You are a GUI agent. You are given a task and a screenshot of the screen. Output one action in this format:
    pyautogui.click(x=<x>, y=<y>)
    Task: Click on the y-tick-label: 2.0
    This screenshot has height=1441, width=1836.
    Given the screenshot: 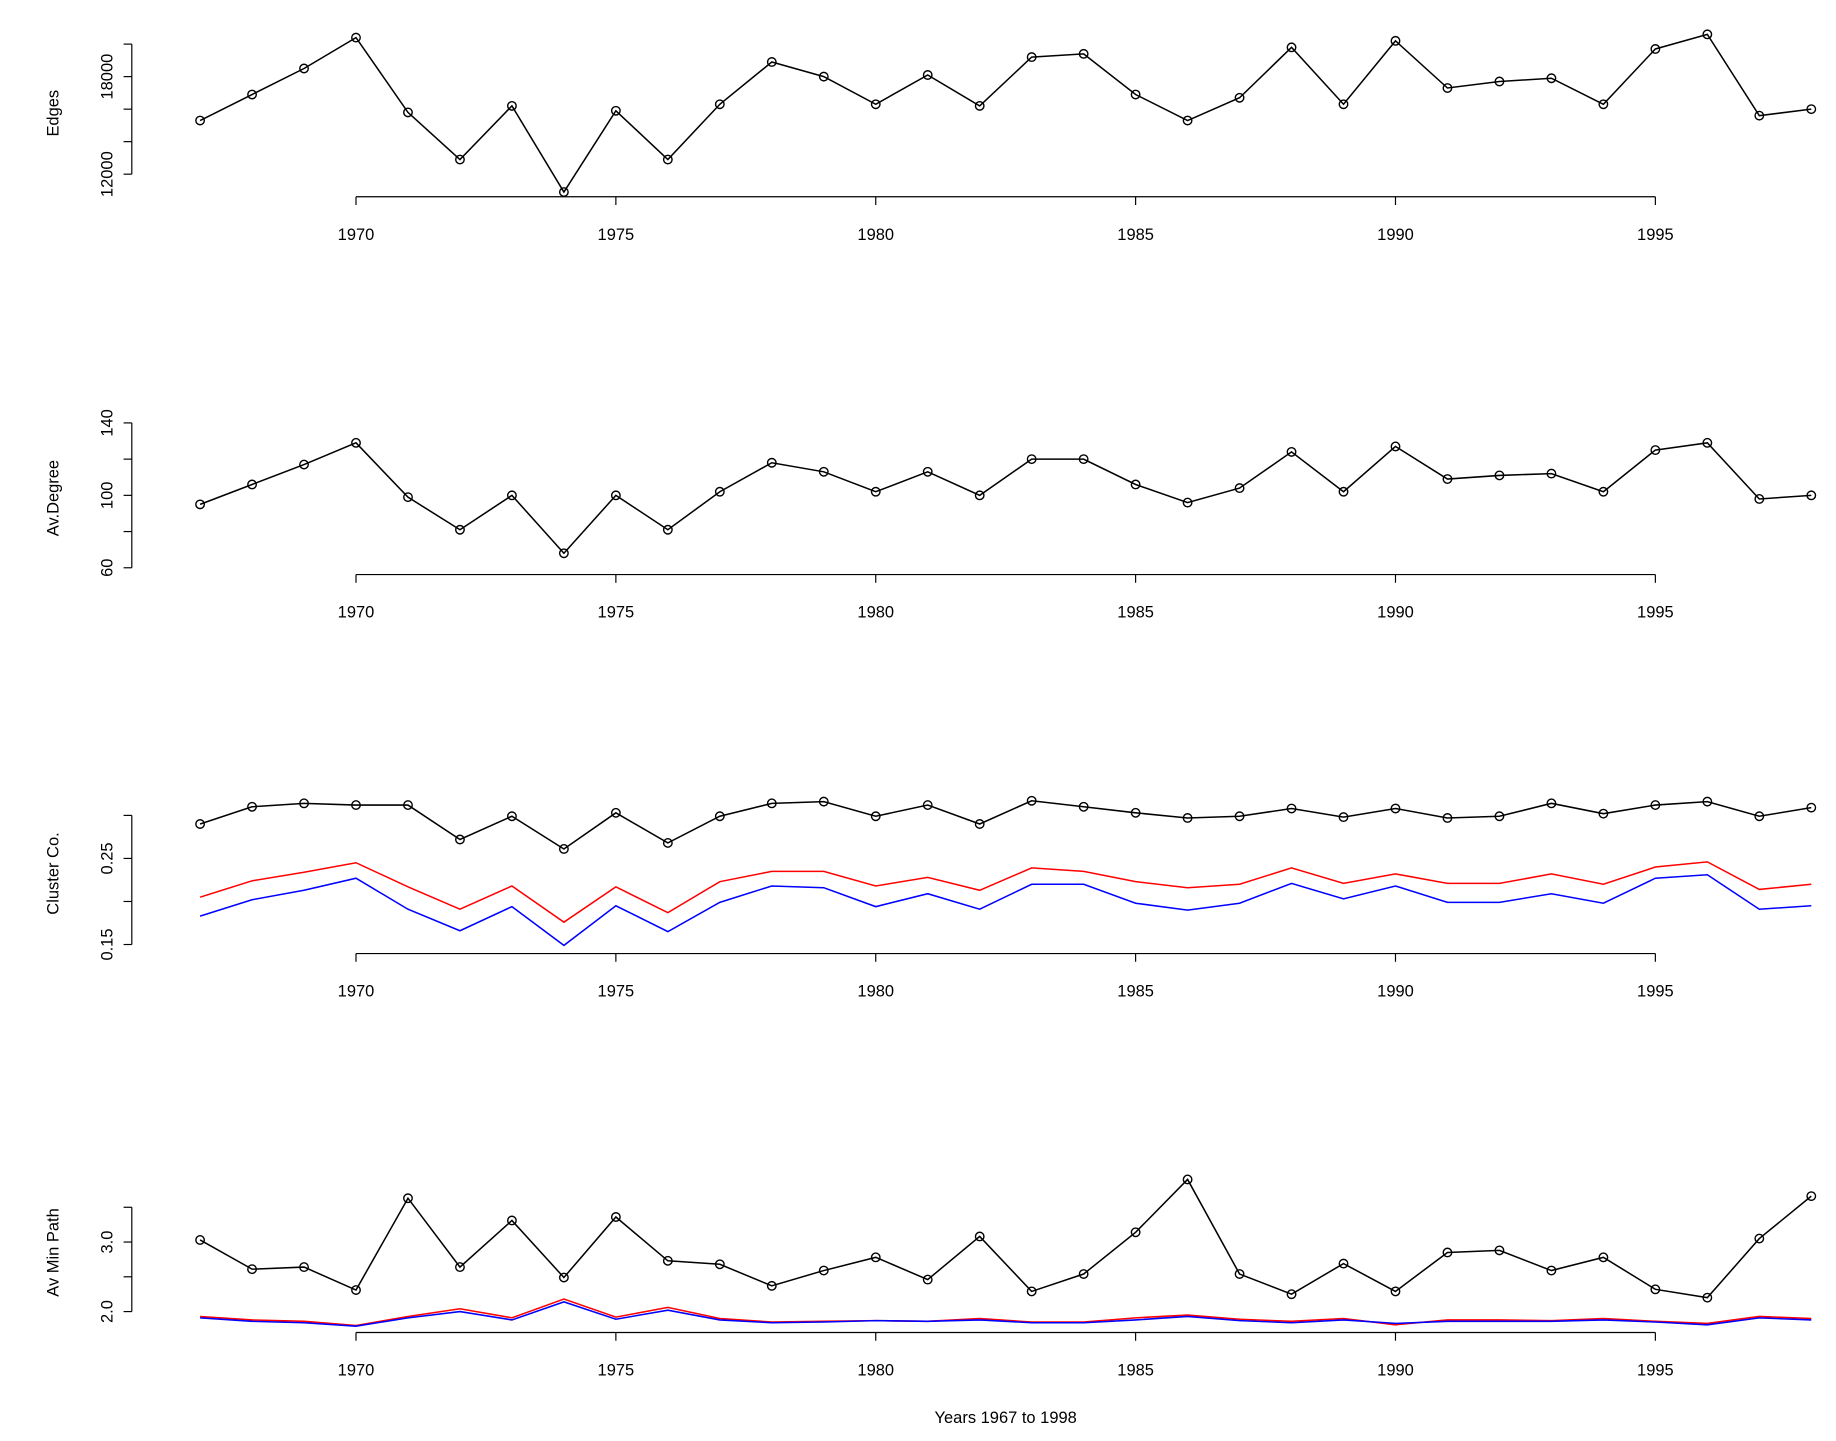 What is the action you would take?
    pyautogui.click(x=108, y=1311)
    